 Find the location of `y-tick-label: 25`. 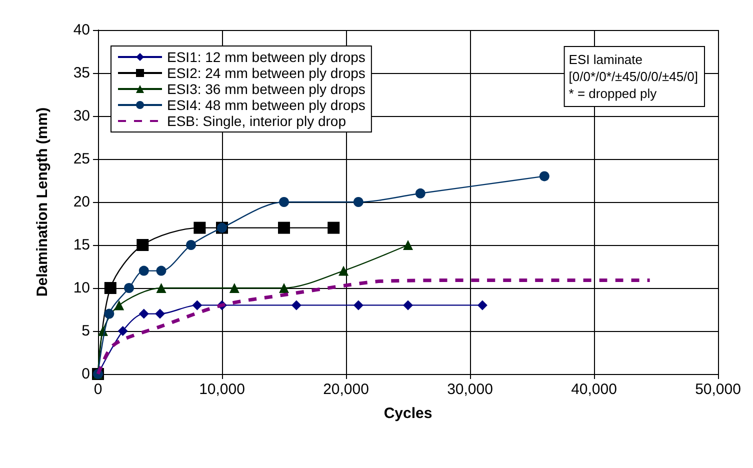

y-tick-label: 25 is located at coordinates (81, 159).